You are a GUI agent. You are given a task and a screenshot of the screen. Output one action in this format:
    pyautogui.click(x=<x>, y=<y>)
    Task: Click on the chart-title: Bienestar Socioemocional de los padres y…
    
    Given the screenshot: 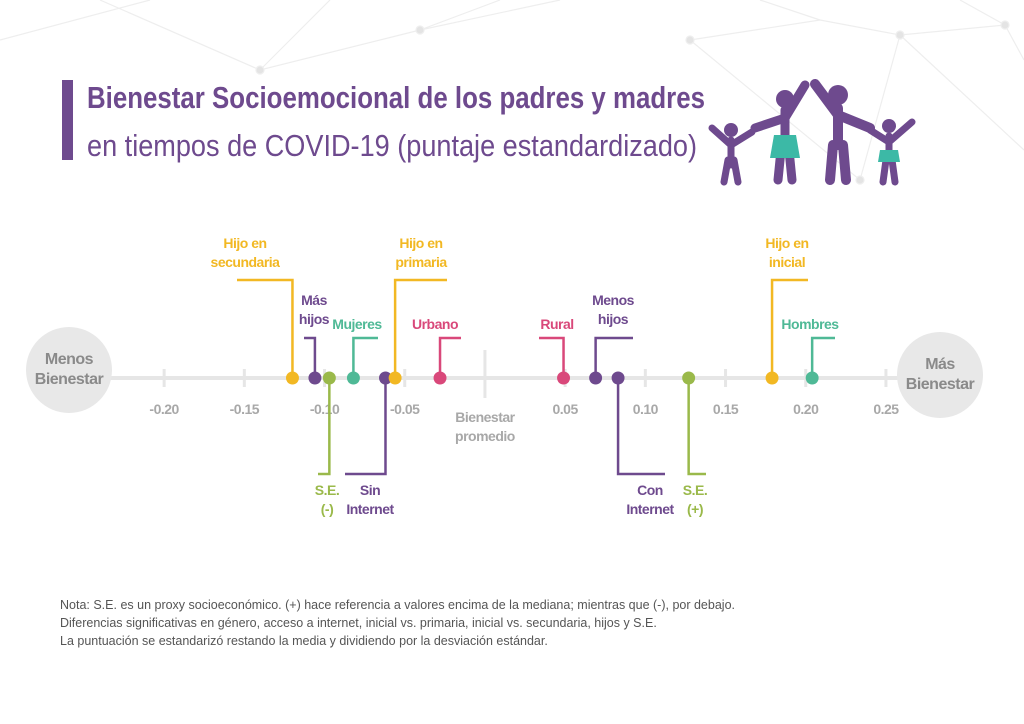 What is the action you would take?
    pyautogui.click(x=396, y=97)
    